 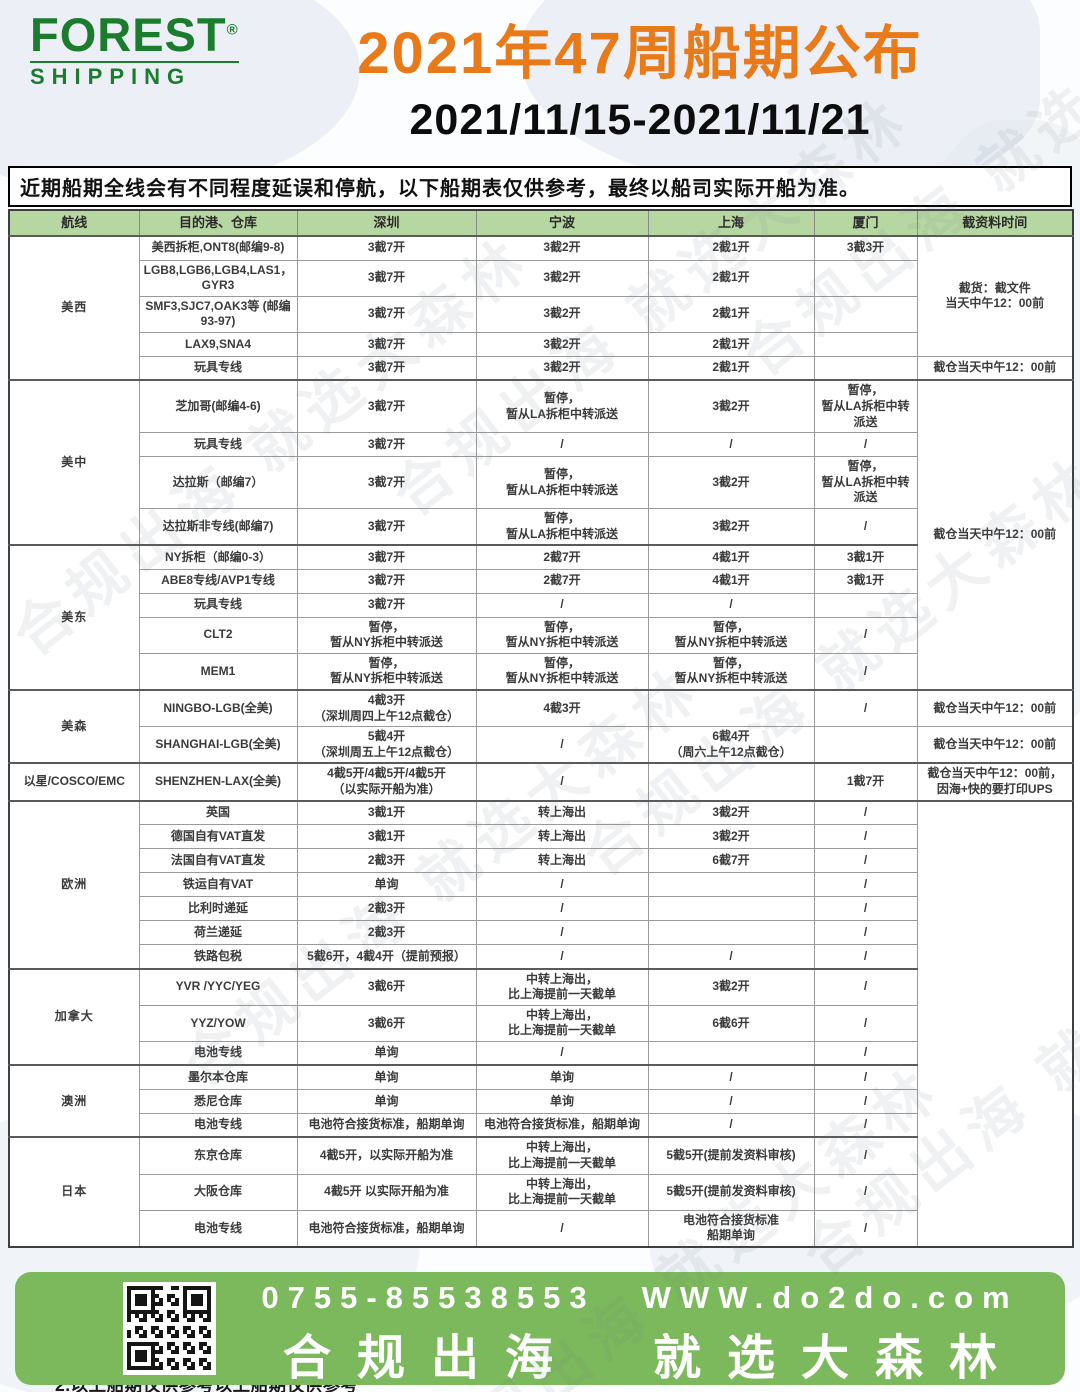 I want to click on table-row: 悉尼仓库 单询 单询 / /, so click(x=541, y=1101).